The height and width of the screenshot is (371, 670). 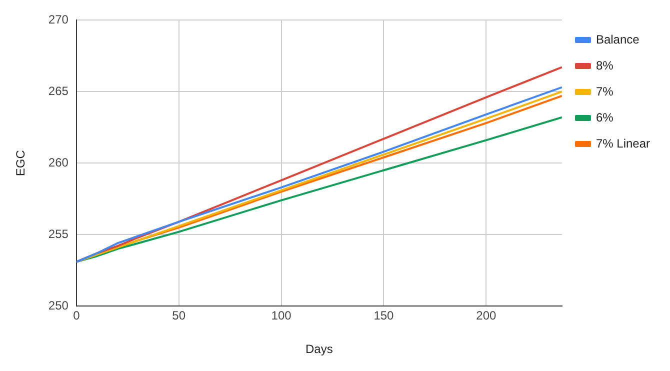 What do you see at coordinates (58, 19) in the screenshot?
I see `y-tick-label: 270` at bounding box center [58, 19].